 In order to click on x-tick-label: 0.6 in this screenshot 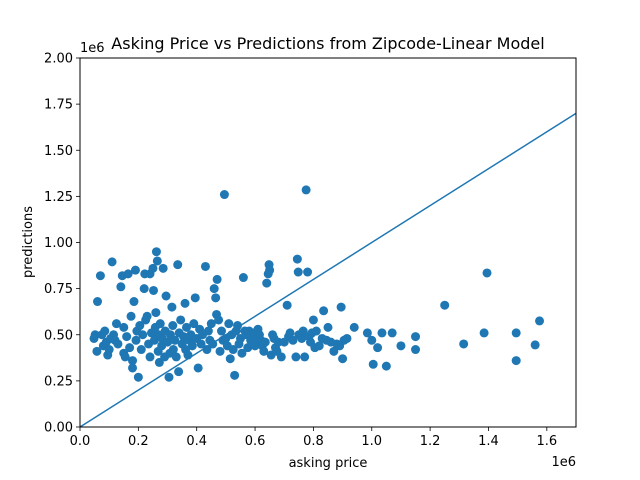, I will do `click(255, 441)`.